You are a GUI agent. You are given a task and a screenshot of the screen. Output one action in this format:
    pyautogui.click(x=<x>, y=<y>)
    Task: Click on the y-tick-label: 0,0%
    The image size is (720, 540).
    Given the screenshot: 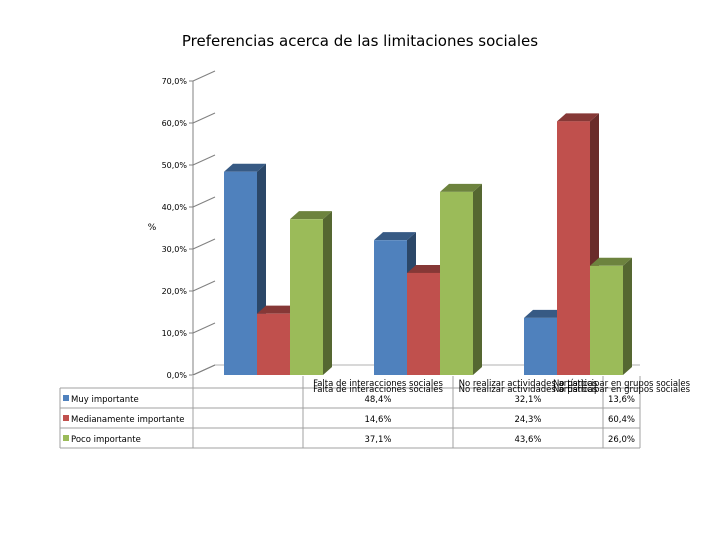 What is the action you would take?
    pyautogui.click(x=177, y=375)
    